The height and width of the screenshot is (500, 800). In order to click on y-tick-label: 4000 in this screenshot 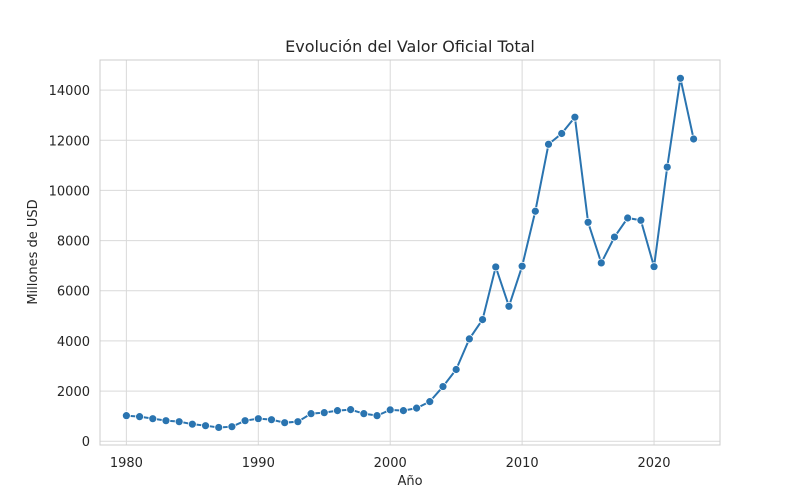, I will do `click(73, 342)`.